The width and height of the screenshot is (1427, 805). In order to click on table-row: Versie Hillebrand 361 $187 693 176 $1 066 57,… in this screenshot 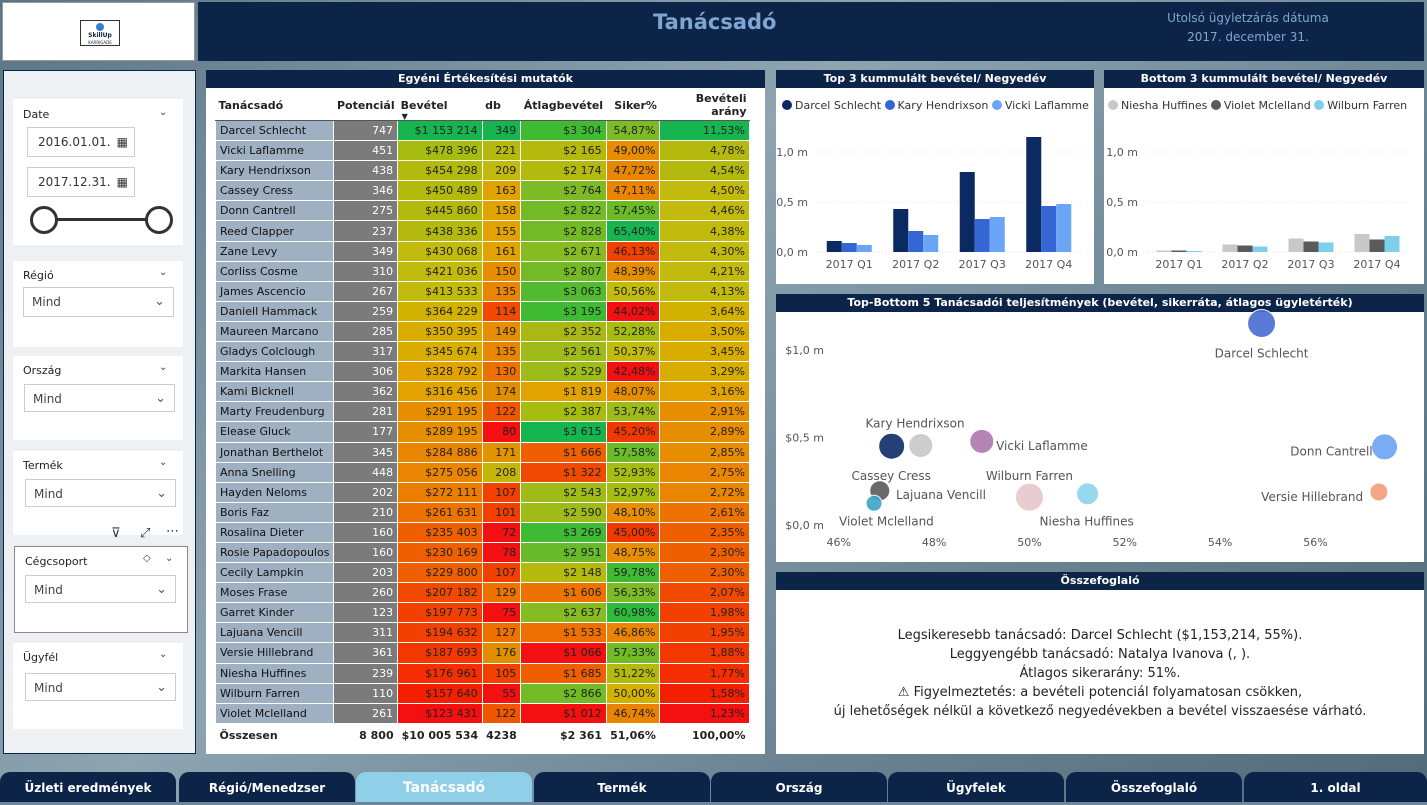, I will do `click(482, 653)`.